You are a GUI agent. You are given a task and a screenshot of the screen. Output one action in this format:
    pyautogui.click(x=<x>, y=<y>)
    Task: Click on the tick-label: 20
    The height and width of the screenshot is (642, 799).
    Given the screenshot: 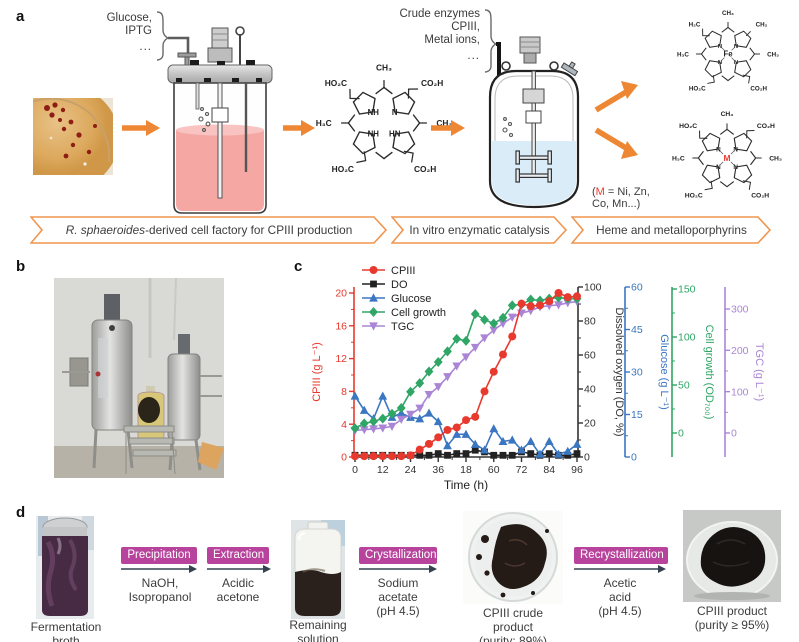 What is the action you would take?
    pyautogui.click(x=590, y=424)
    